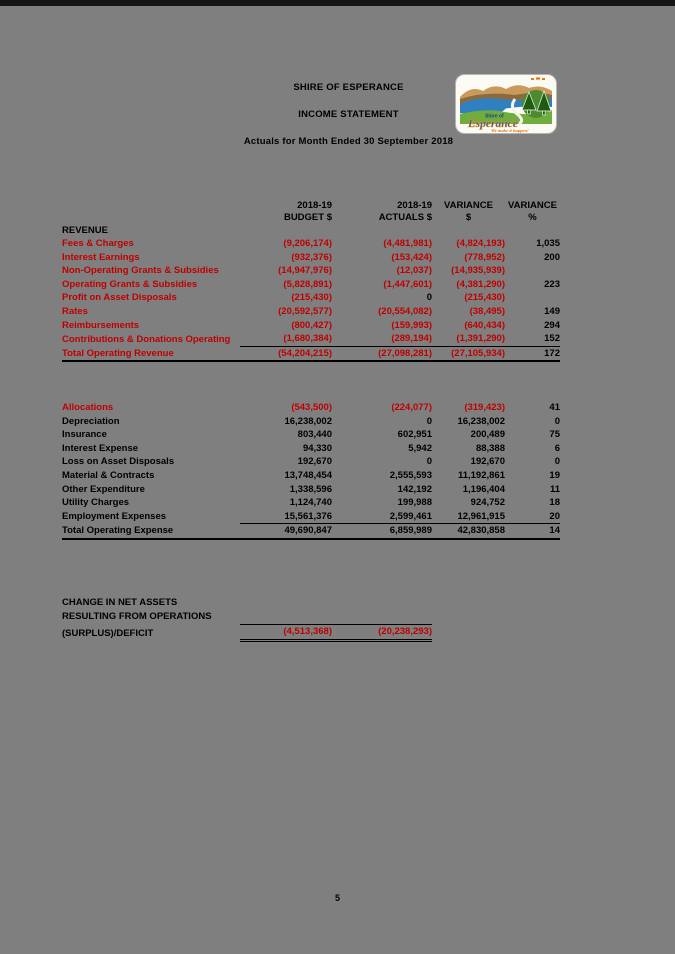 The height and width of the screenshot is (954, 675). What do you see at coordinates (411, 339) in the screenshot?
I see `actuals-value: (289,194)` at bounding box center [411, 339].